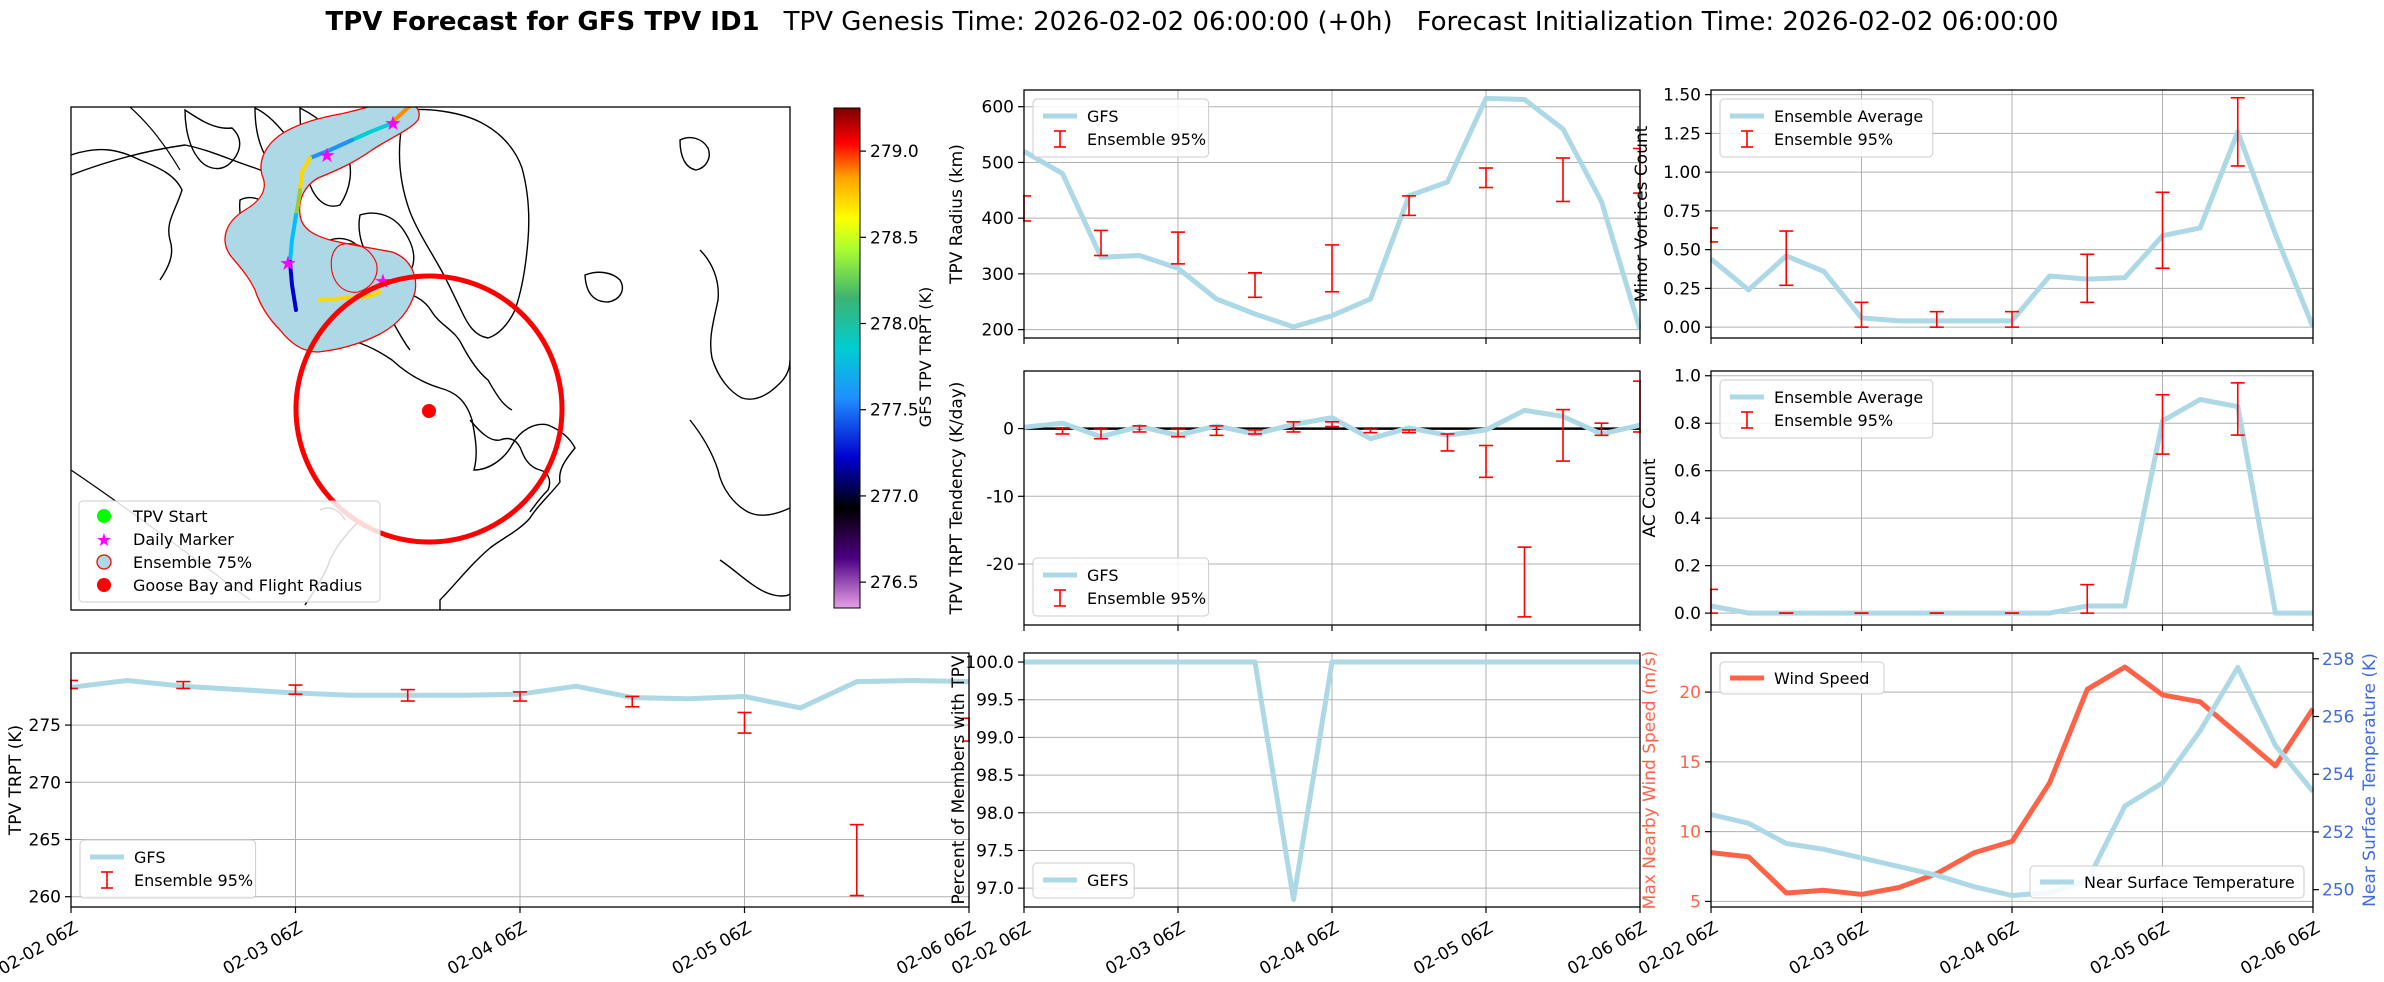 This screenshot has width=2384, height=982. Describe the element at coordinates (894, 238) in the screenshot. I see `colorbar-tick-label: 278.5` at that location.